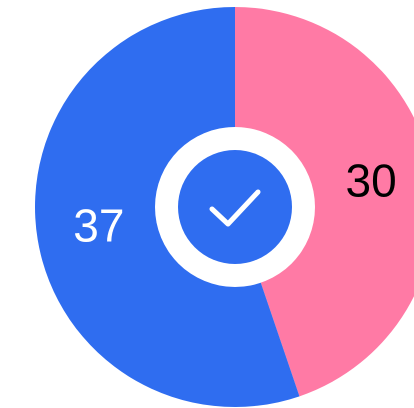 The width and height of the screenshot is (414, 408). I want to click on check-icon, so click(235, 208).